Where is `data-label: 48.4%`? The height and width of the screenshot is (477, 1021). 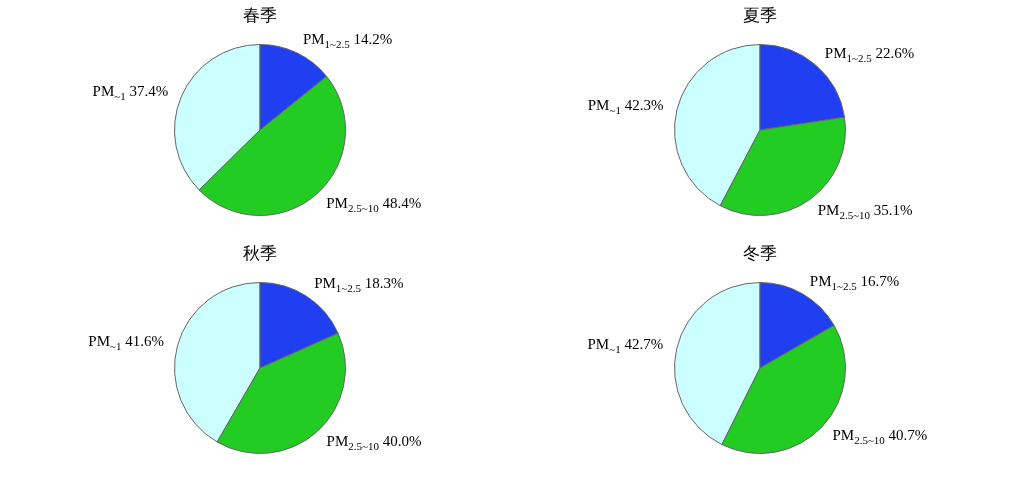
data-label: 48.4% is located at coordinates (400, 203).